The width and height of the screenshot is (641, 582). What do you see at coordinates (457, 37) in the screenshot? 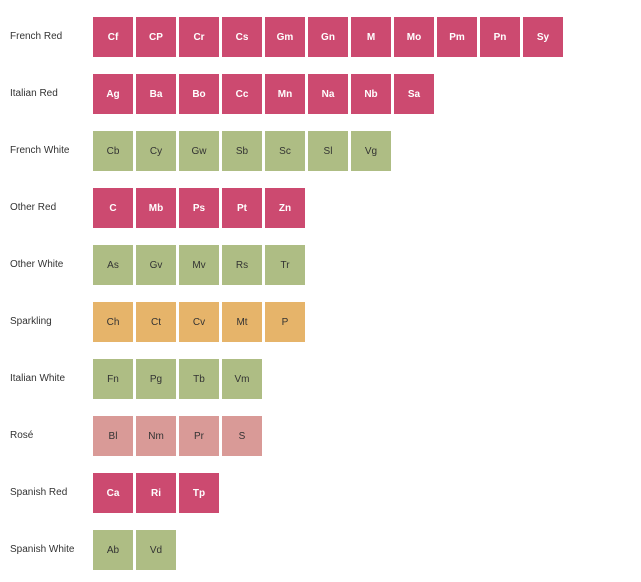
I see `wine-tile: Pm` at bounding box center [457, 37].